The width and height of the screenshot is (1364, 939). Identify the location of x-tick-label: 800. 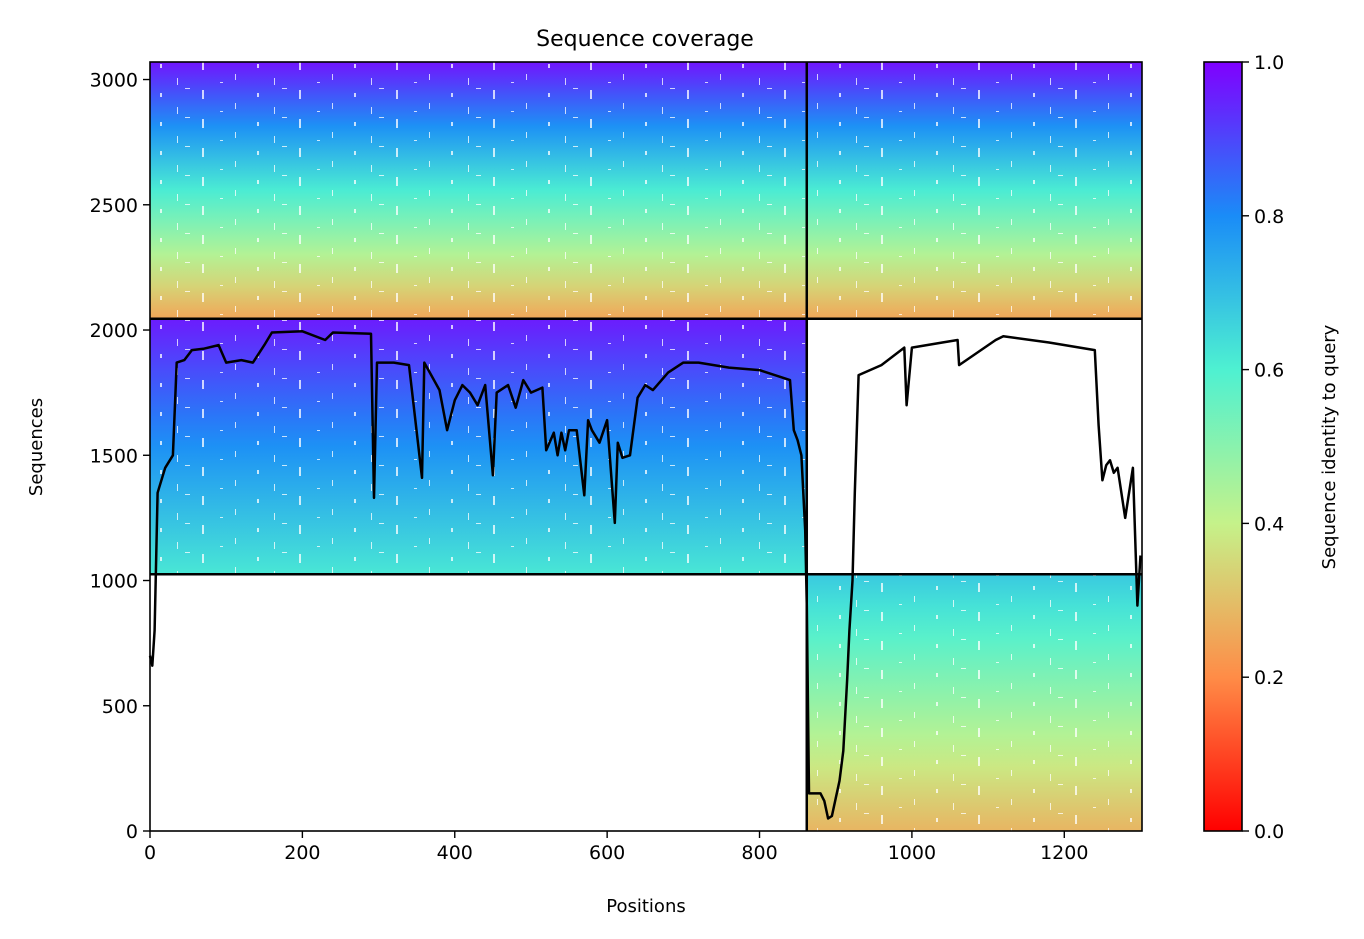
(759, 853).